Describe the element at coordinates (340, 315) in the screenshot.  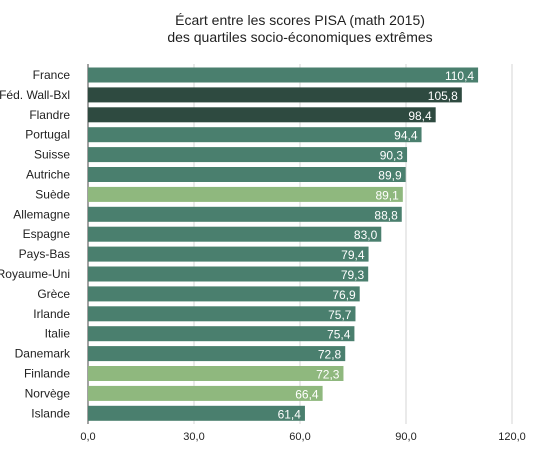
I see `data-label: 75,7` at that location.